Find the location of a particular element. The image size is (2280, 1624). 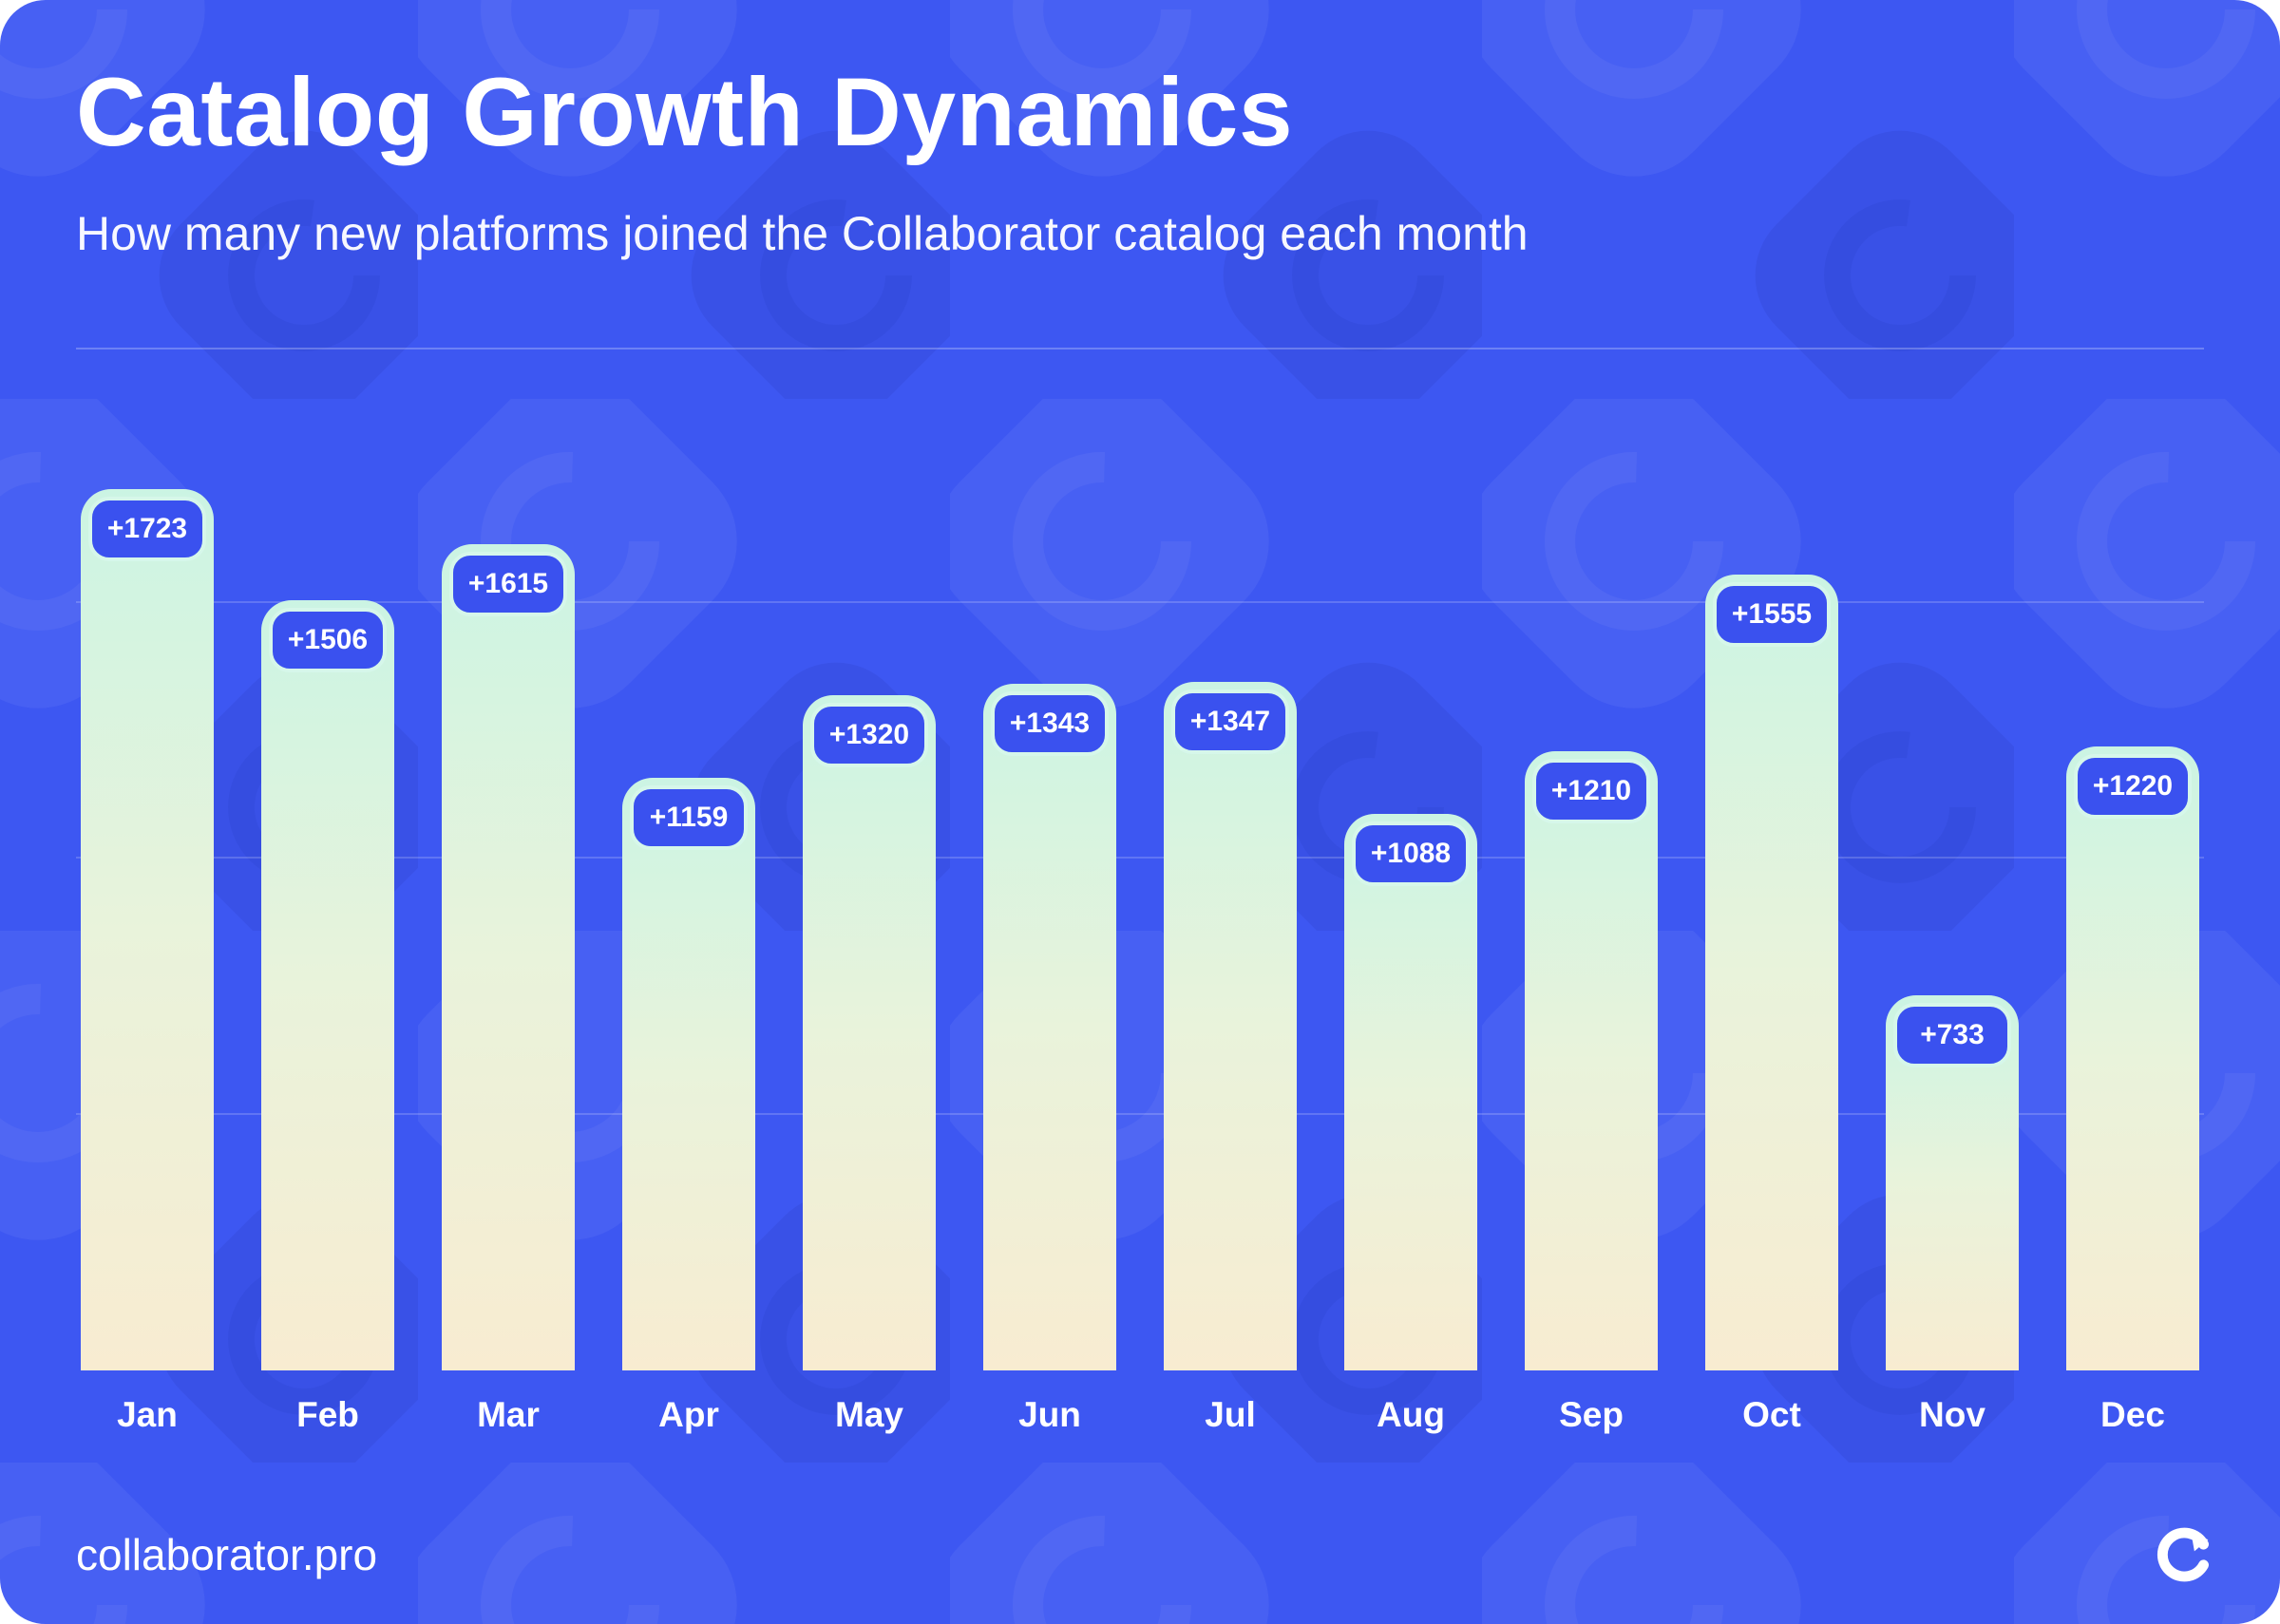

value-badge: +1723 is located at coordinates (147, 529).